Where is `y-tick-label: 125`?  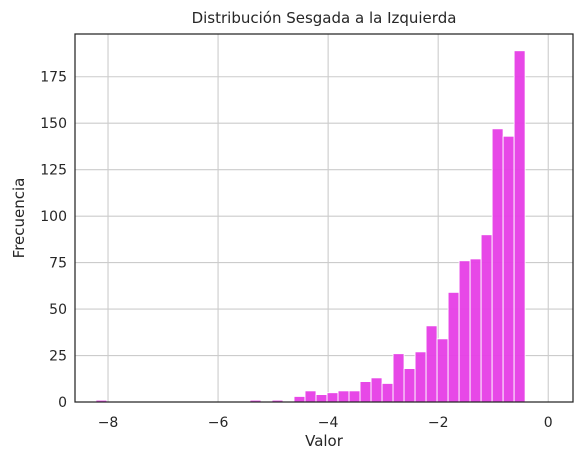
y-tick-label: 125 is located at coordinates (53, 171).